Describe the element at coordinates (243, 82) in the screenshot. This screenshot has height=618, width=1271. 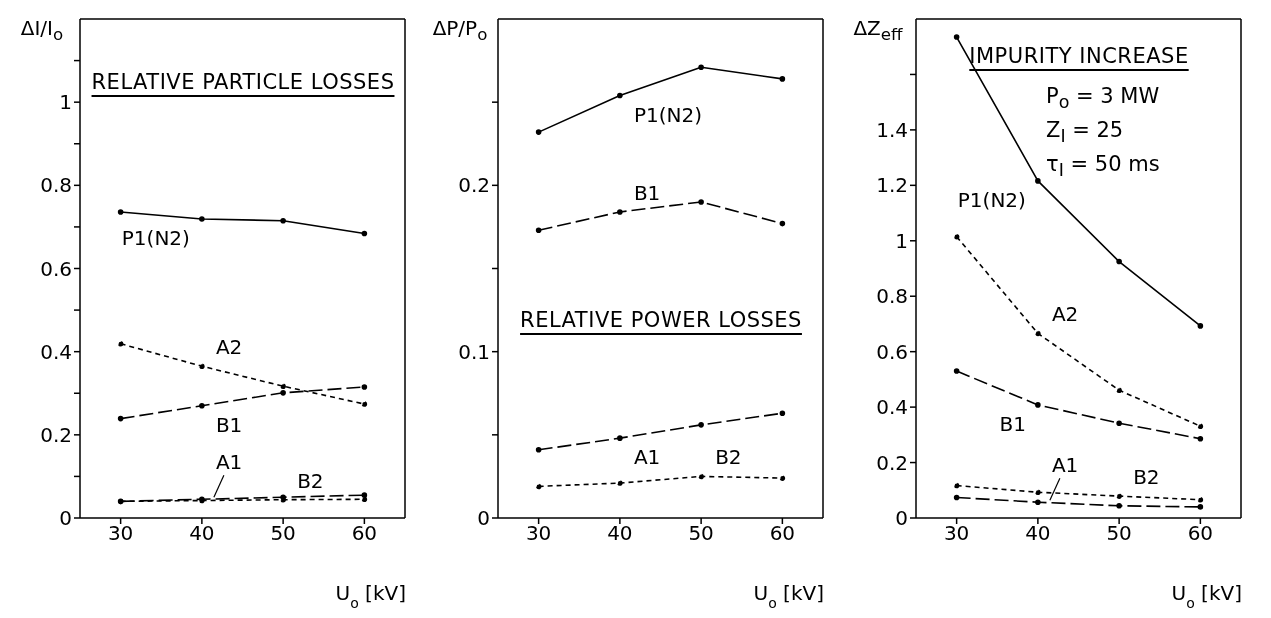
I see `text: RELATIVE PARTICLE LOSSES` at that location.